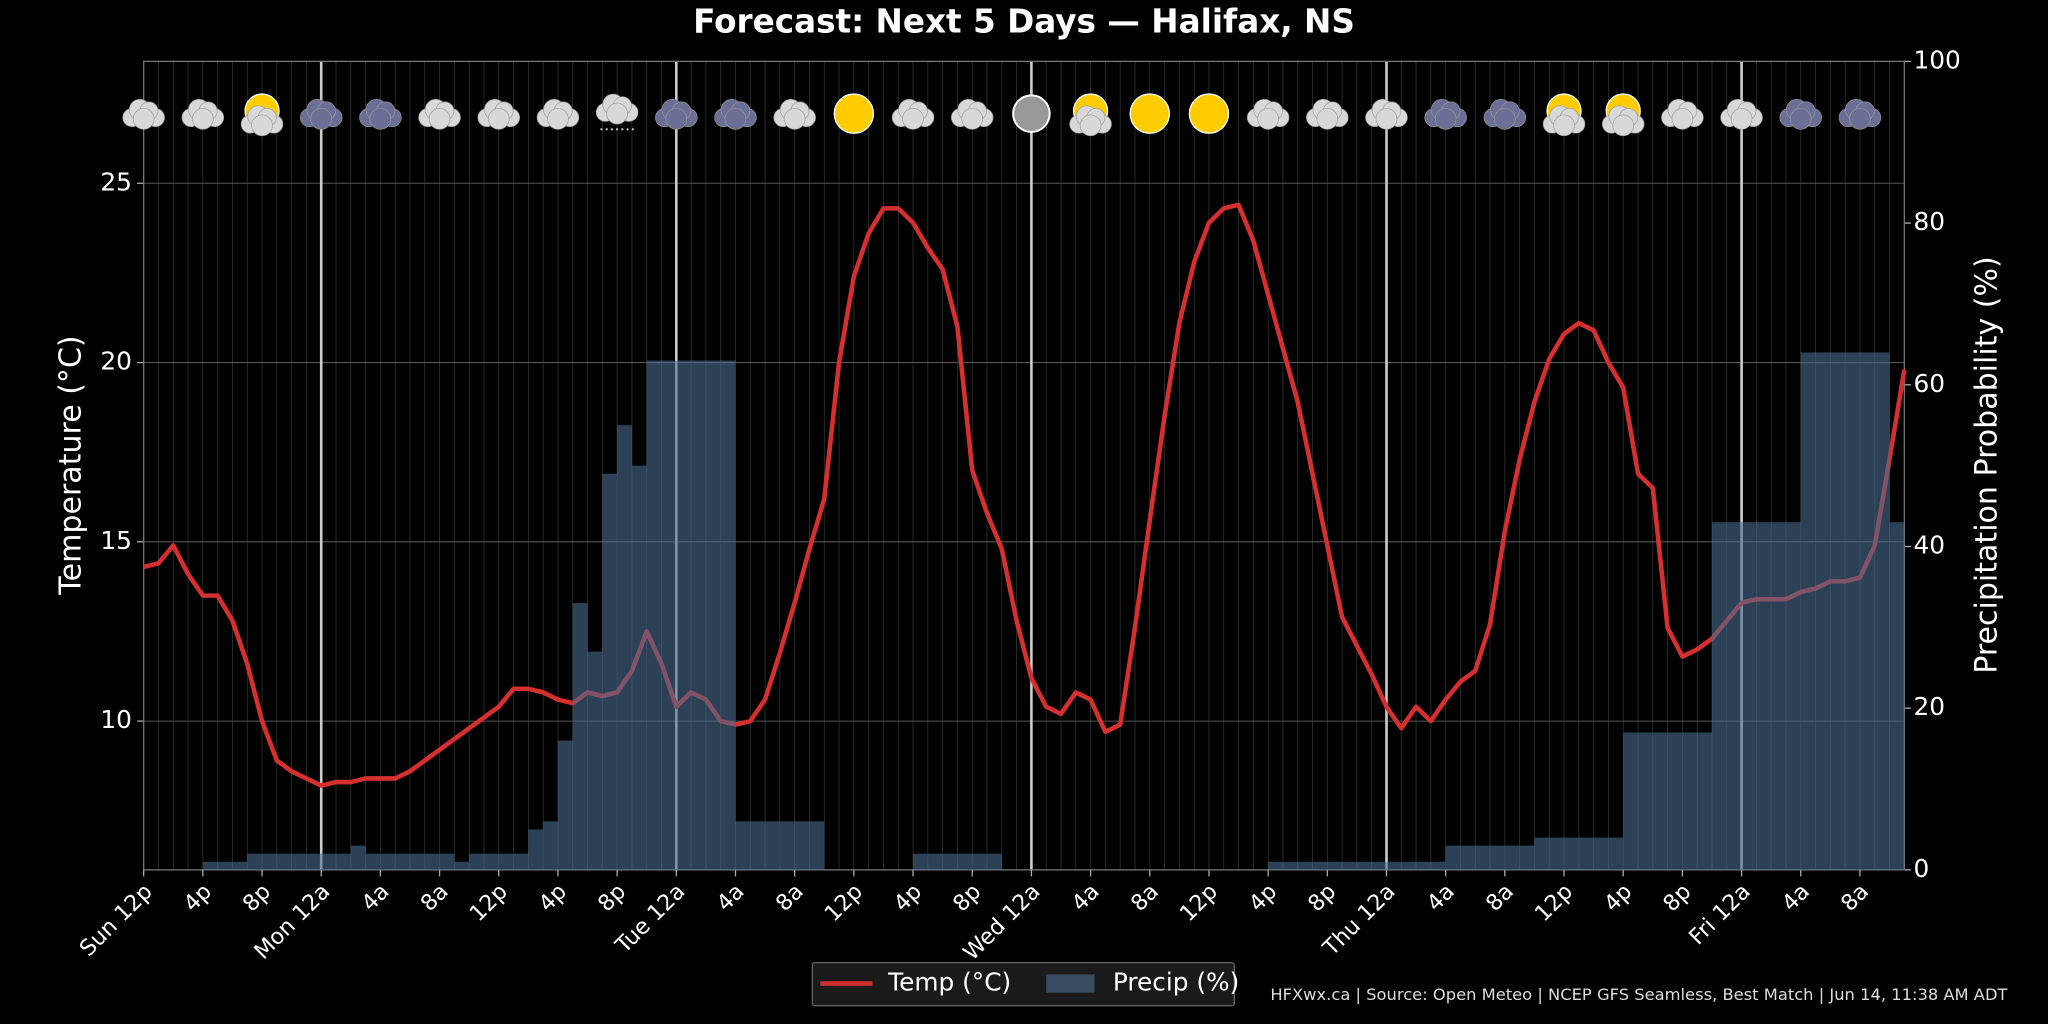 This screenshot has width=2048, height=1024. Describe the element at coordinates (1921, 868) in the screenshot. I see `y2-tick-label: 0` at that location.